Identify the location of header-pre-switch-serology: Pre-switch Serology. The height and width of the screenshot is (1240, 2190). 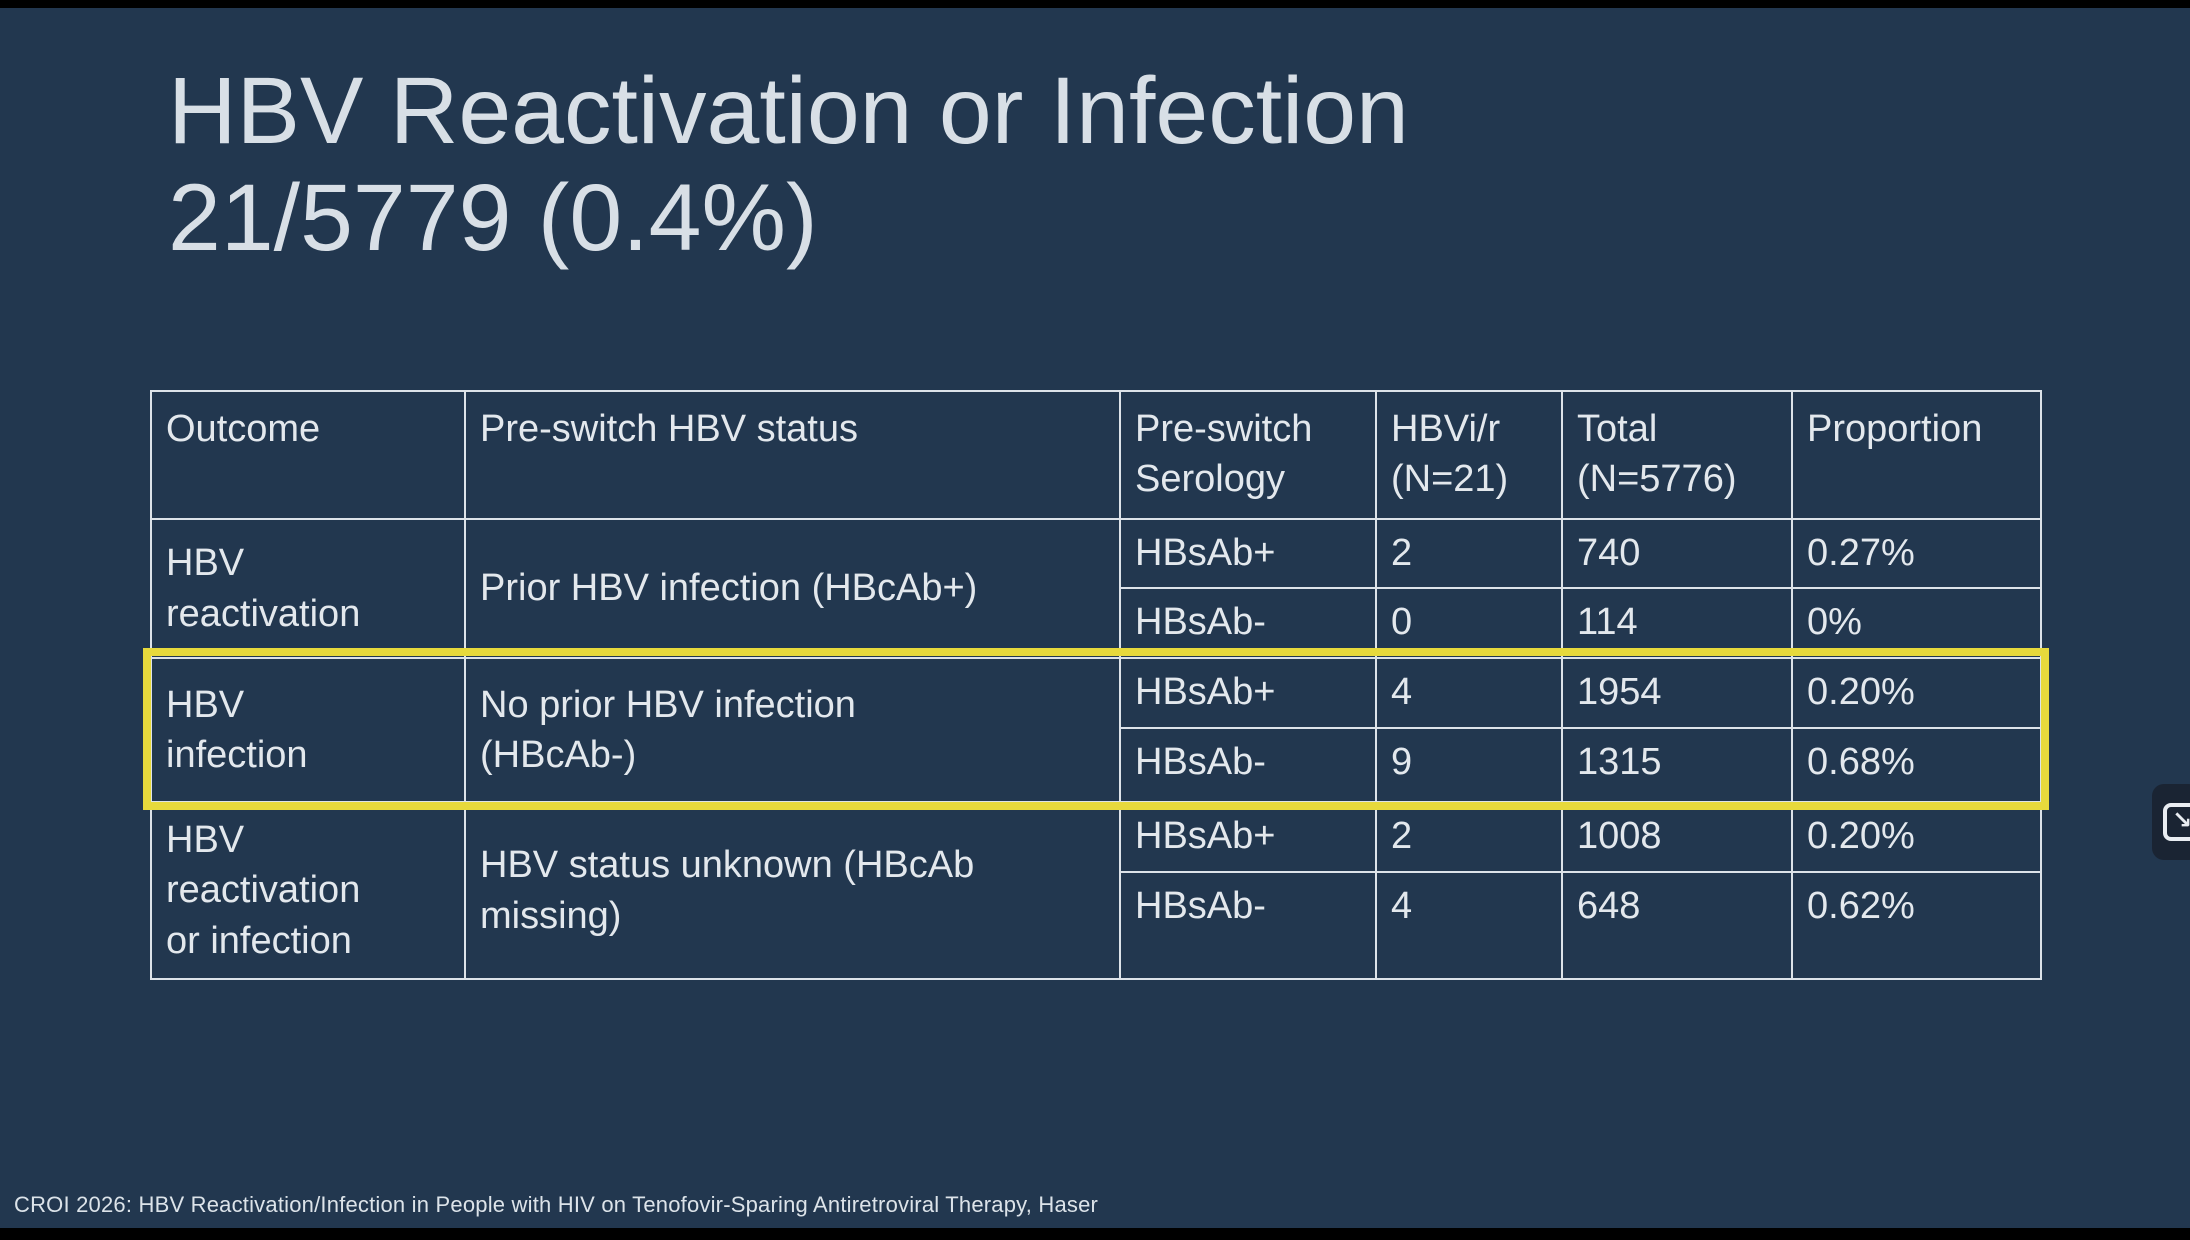
(1248, 455).